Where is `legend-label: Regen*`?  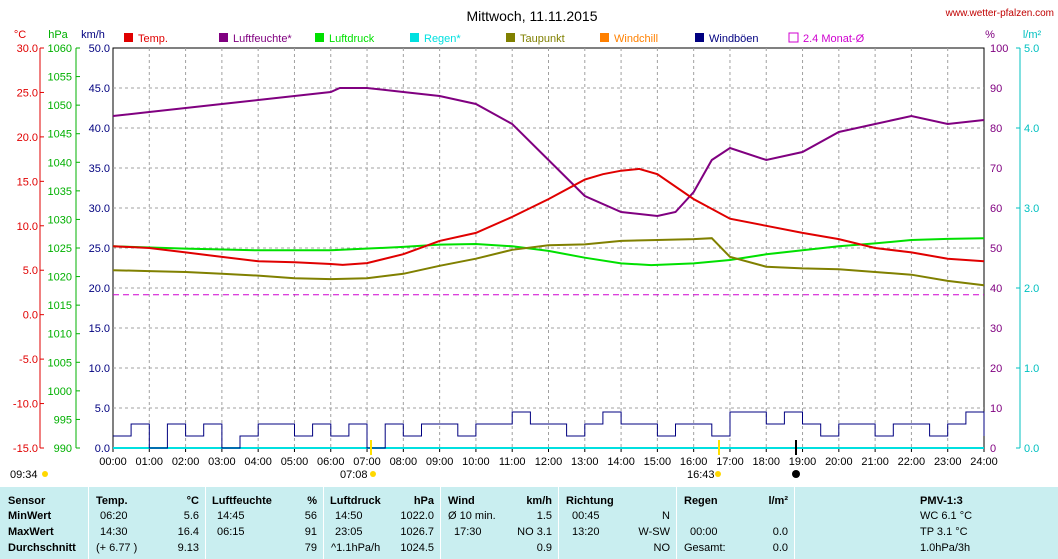
legend-label: Regen* is located at coordinates (442, 39).